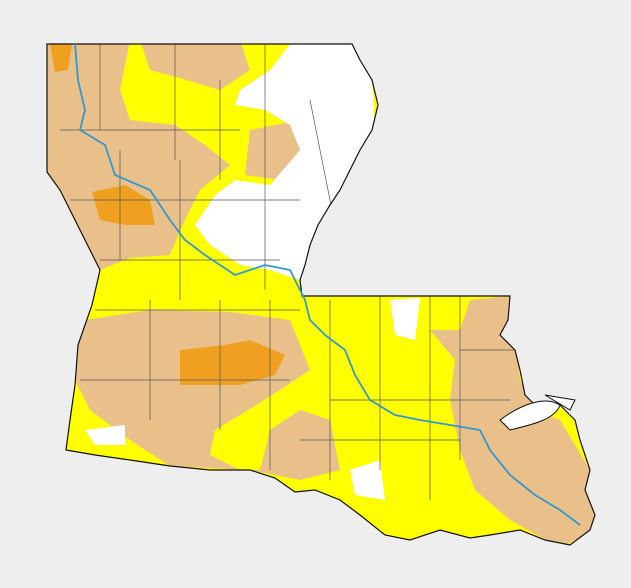 The width and height of the screenshot is (631, 588). Describe the element at coordinates (195, 67) in the screenshot. I see `area-d1-north` at that location.